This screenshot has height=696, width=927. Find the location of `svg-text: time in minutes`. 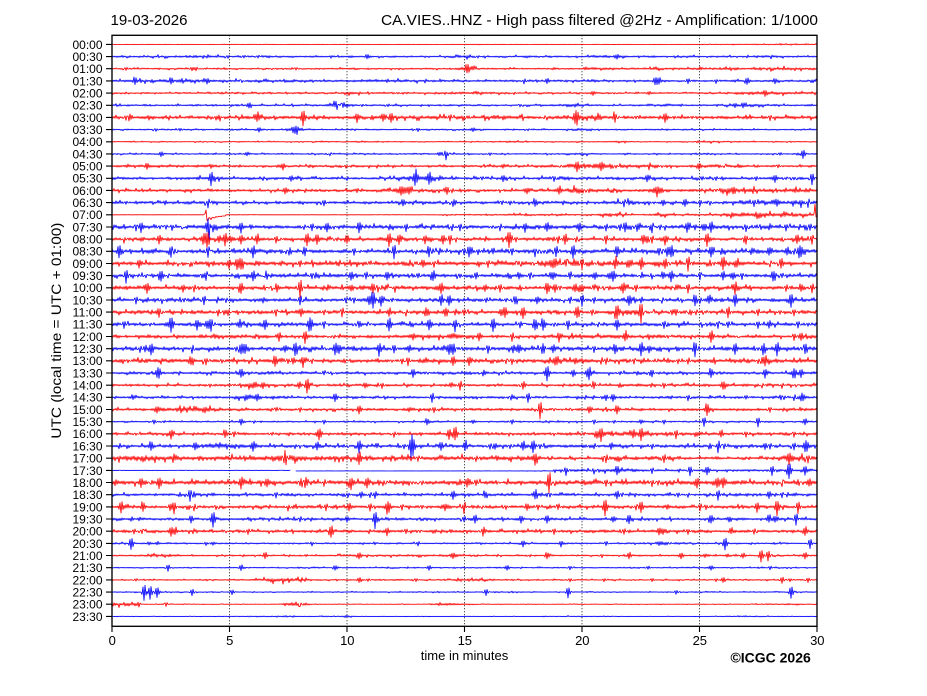

svg-text: time in minutes is located at coordinates (465, 655).